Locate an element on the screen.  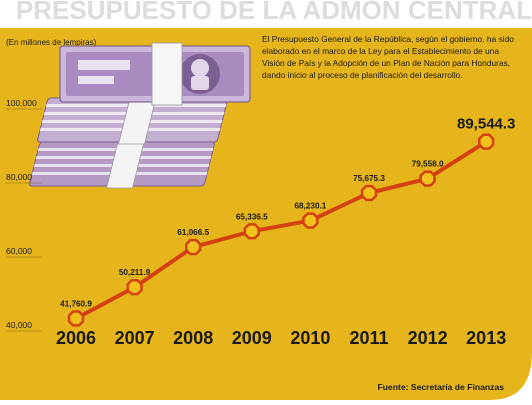
units-note: (En millones de lempiras) is located at coordinates (51, 42).